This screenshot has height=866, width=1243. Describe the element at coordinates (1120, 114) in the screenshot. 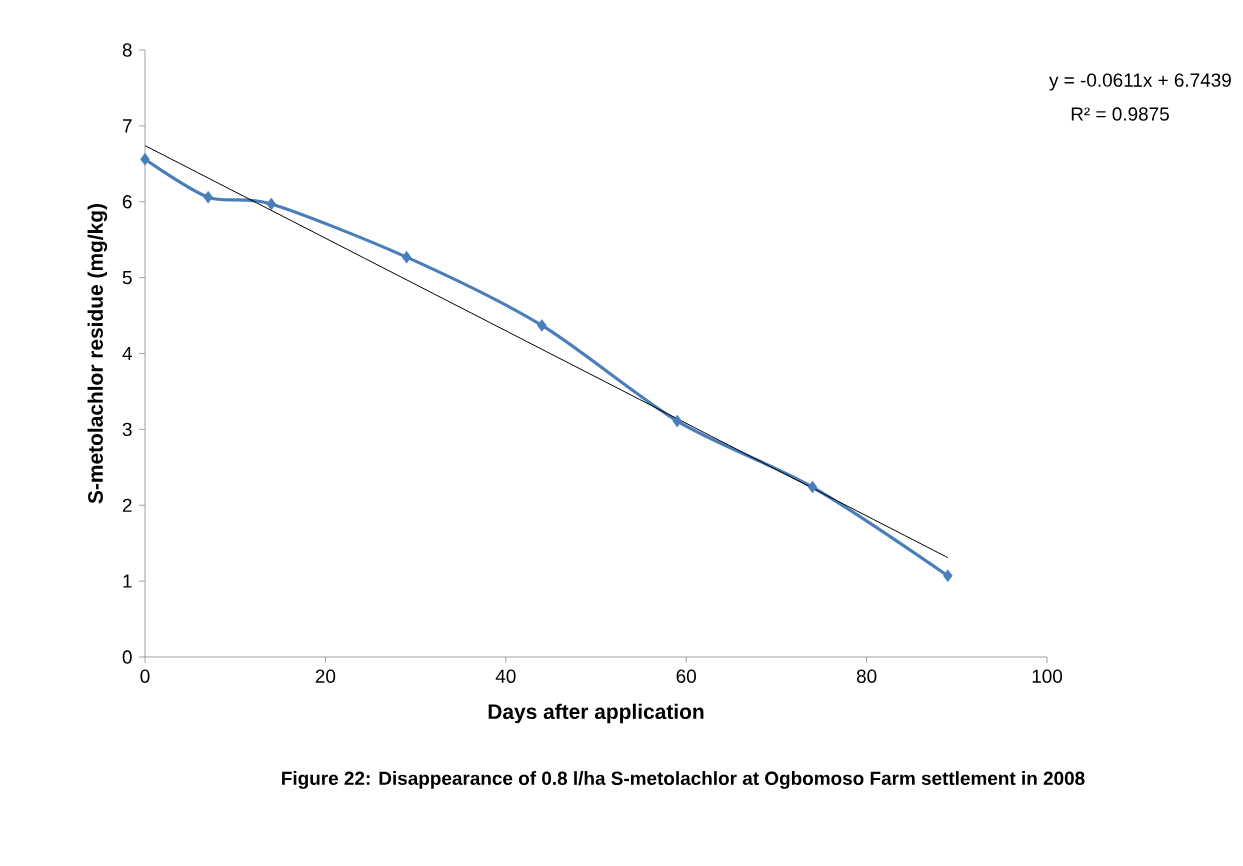

I see `text: R² = 0.9875` at that location.